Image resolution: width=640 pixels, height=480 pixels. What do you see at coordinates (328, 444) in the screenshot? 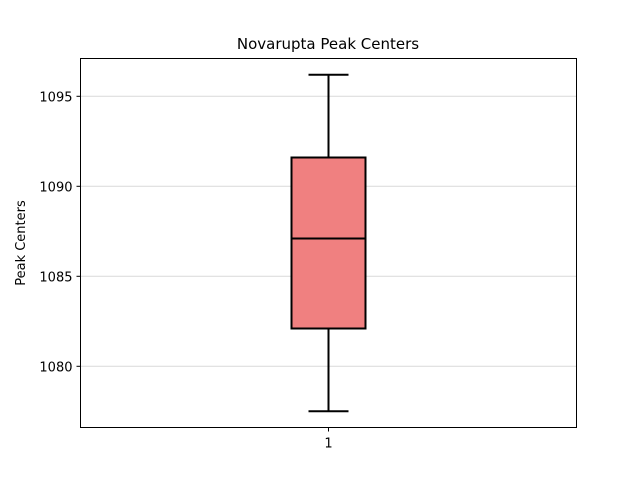
I see `x-tick-label: 1` at bounding box center [328, 444].